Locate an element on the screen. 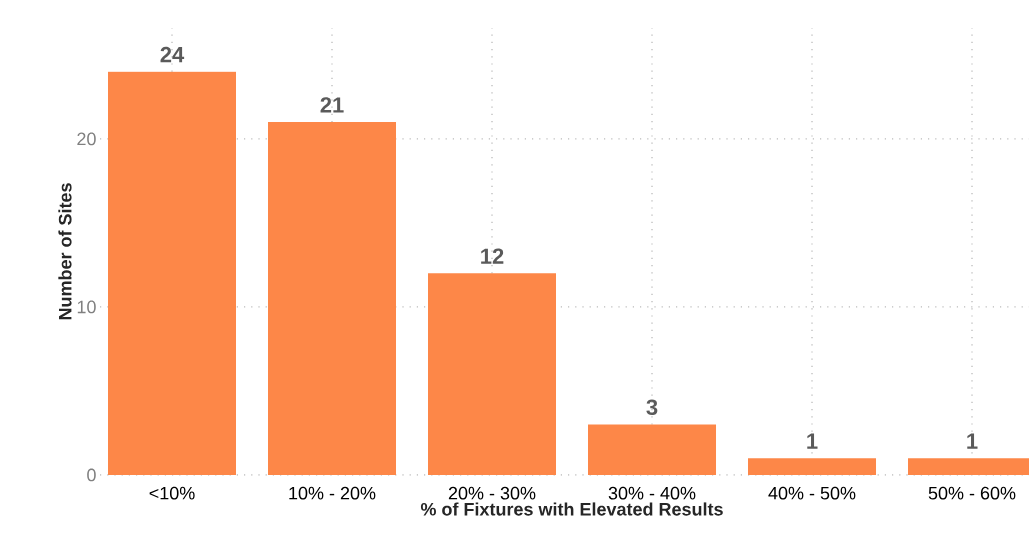 Image resolution: width=1029 pixels, height=536 pixels. x-tick-label: 30% - 40% is located at coordinates (652, 493).